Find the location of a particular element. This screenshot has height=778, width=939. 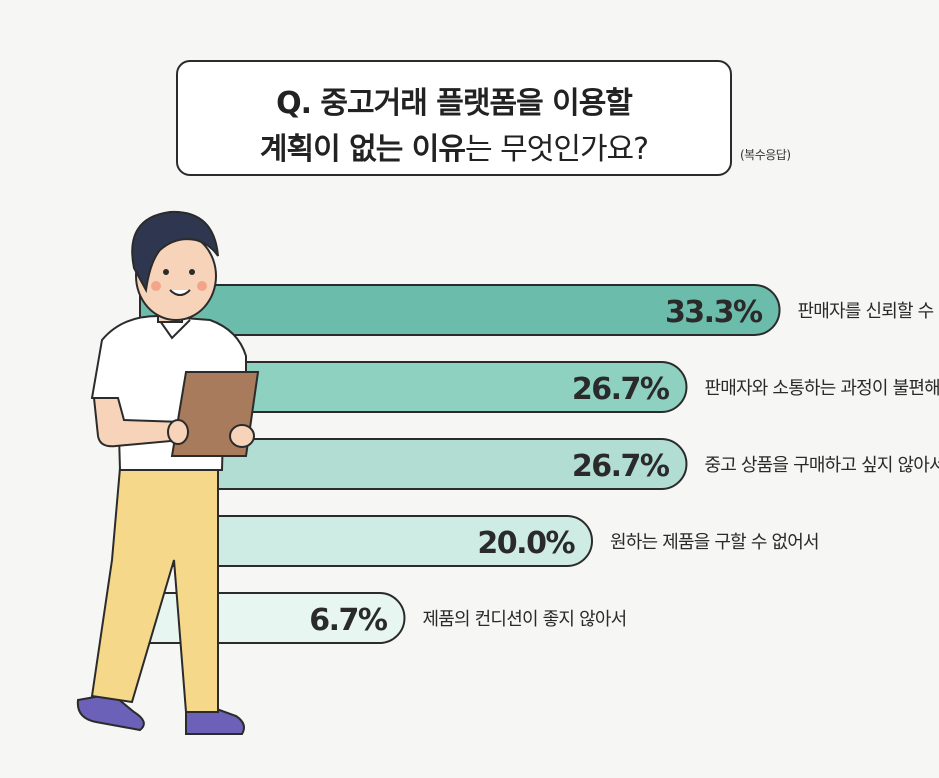

person-illustration is located at coordinates (168, 472).